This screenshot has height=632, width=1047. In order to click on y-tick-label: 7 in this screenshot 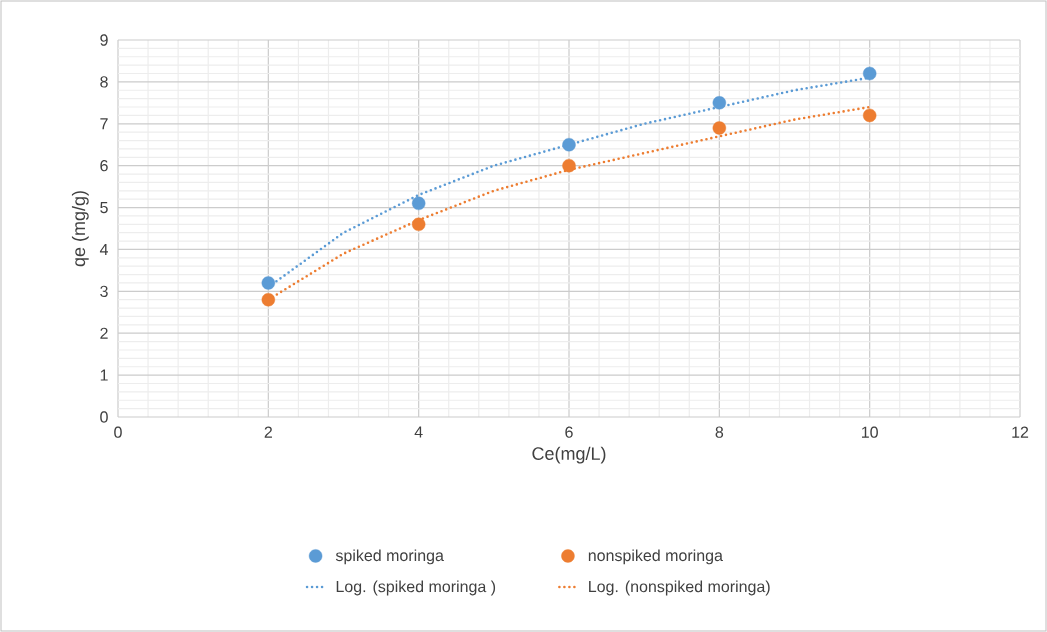, I will do `click(104, 124)`.